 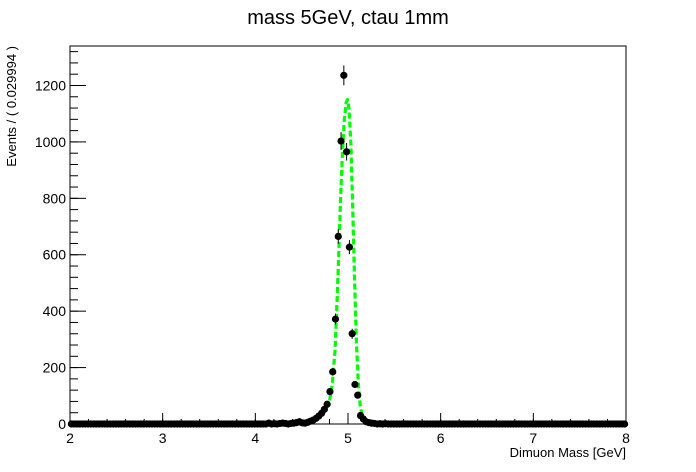 What do you see at coordinates (55, 255) in the screenshot?
I see `y-tick-label: 600` at bounding box center [55, 255].